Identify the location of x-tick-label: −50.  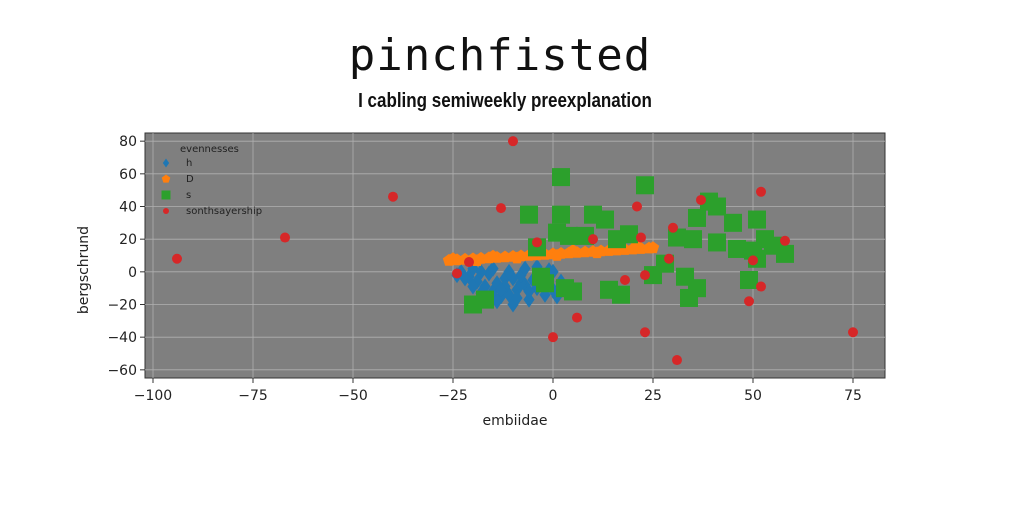
(353, 396).